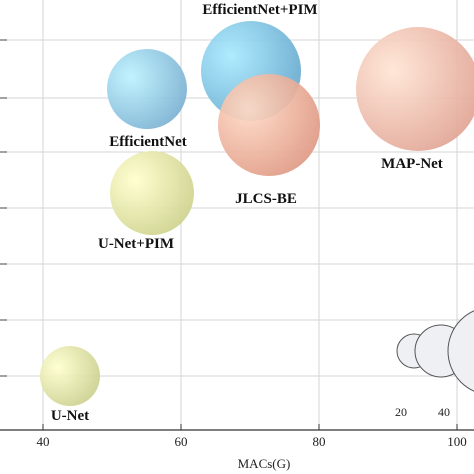 The height and width of the screenshot is (474, 474). What do you see at coordinates (264, 463) in the screenshot?
I see `x-axis-title: MACs(G)` at bounding box center [264, 463].